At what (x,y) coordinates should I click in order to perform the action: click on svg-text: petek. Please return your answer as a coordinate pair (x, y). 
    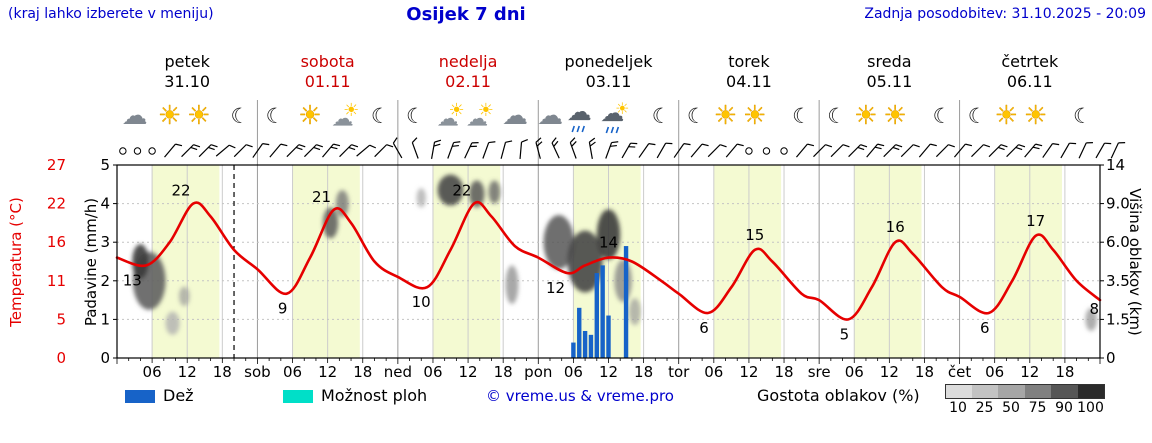
    Looking at the image, I should click on (188, 61).